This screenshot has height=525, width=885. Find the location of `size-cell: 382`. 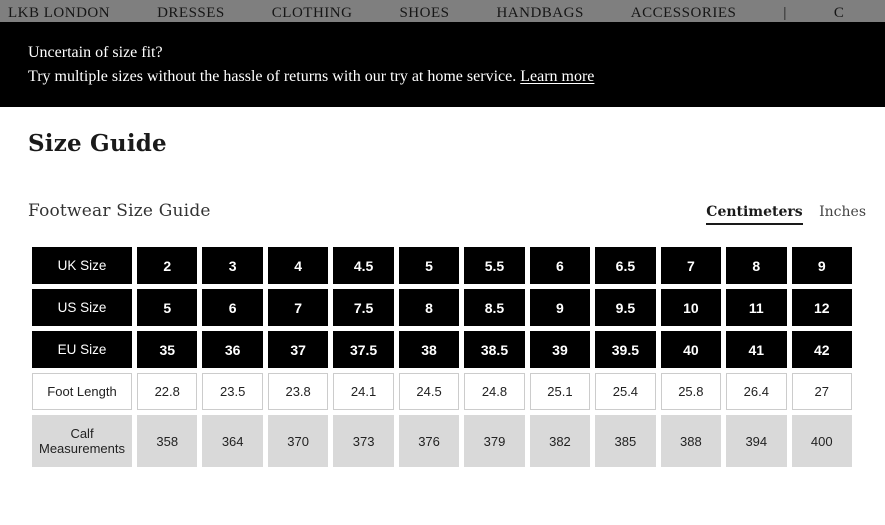

size-cell: 382 is located at coordinates (560, 441).